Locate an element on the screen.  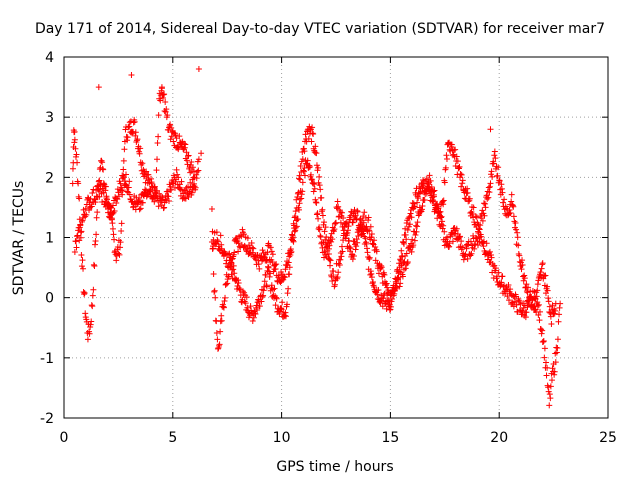
y-tick-label: -1 is located at coordinates (47, 359).